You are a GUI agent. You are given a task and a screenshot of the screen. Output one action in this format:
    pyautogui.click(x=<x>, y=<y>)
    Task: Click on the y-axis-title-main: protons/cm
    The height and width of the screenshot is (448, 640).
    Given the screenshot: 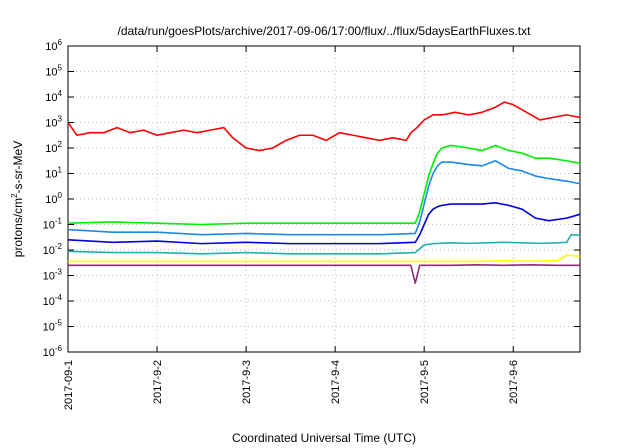 What is the action you would take?
    pyautogui.click(x=18, y=227)
    